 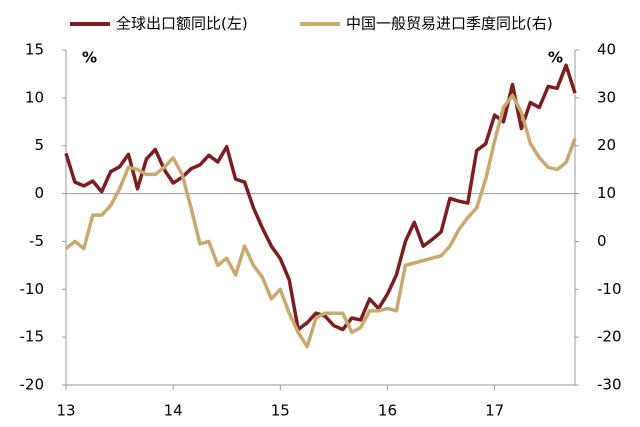 What do you see at coordinates (606, 145) in the screenshot?
I see `y2-tick-label: 20` at bounding box center [606, 145].